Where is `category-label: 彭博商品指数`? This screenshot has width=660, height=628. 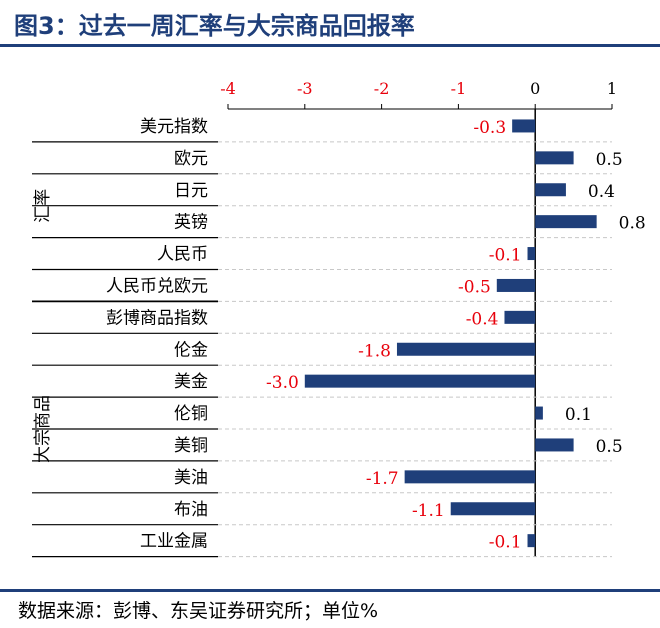
category-label: 彭博商品指数 is located at coordinates (157, 318).